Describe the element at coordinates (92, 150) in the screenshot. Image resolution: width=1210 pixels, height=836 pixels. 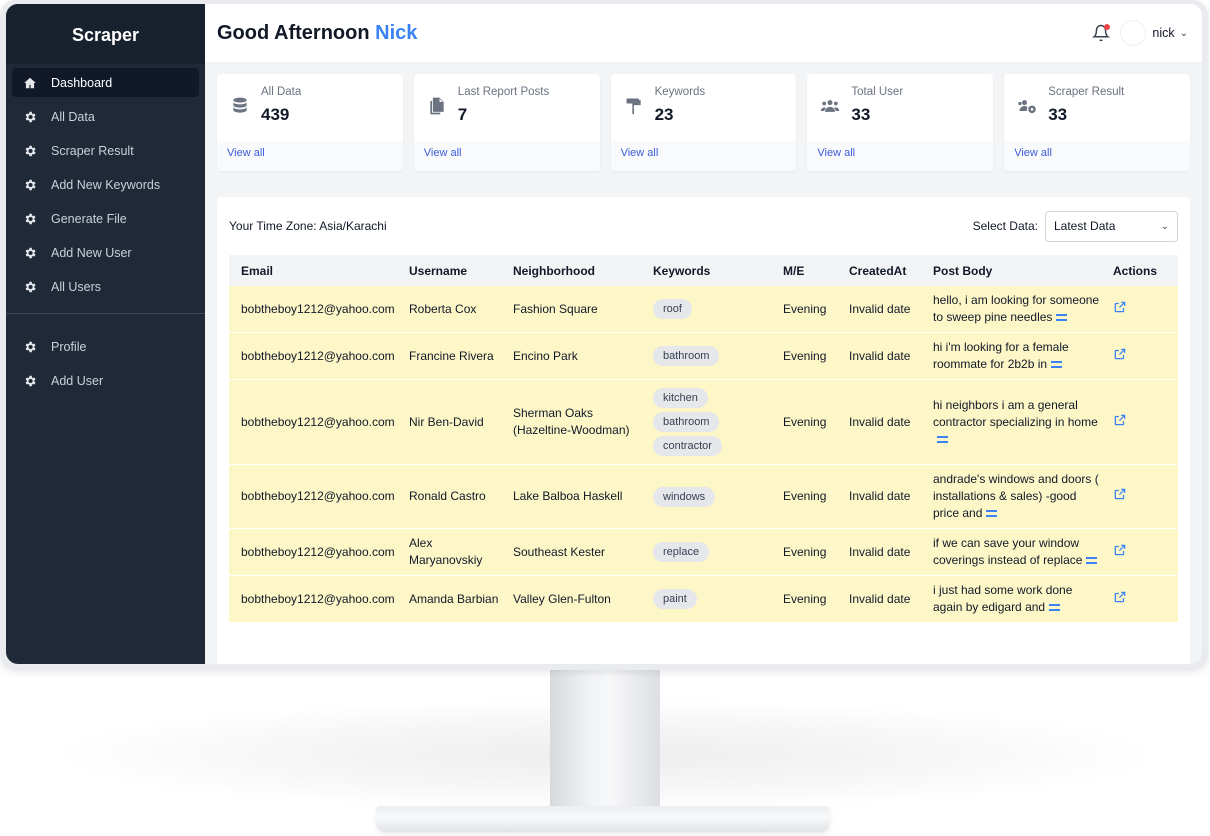
I see `sidebar-item-label: Scraper Result` at that location.